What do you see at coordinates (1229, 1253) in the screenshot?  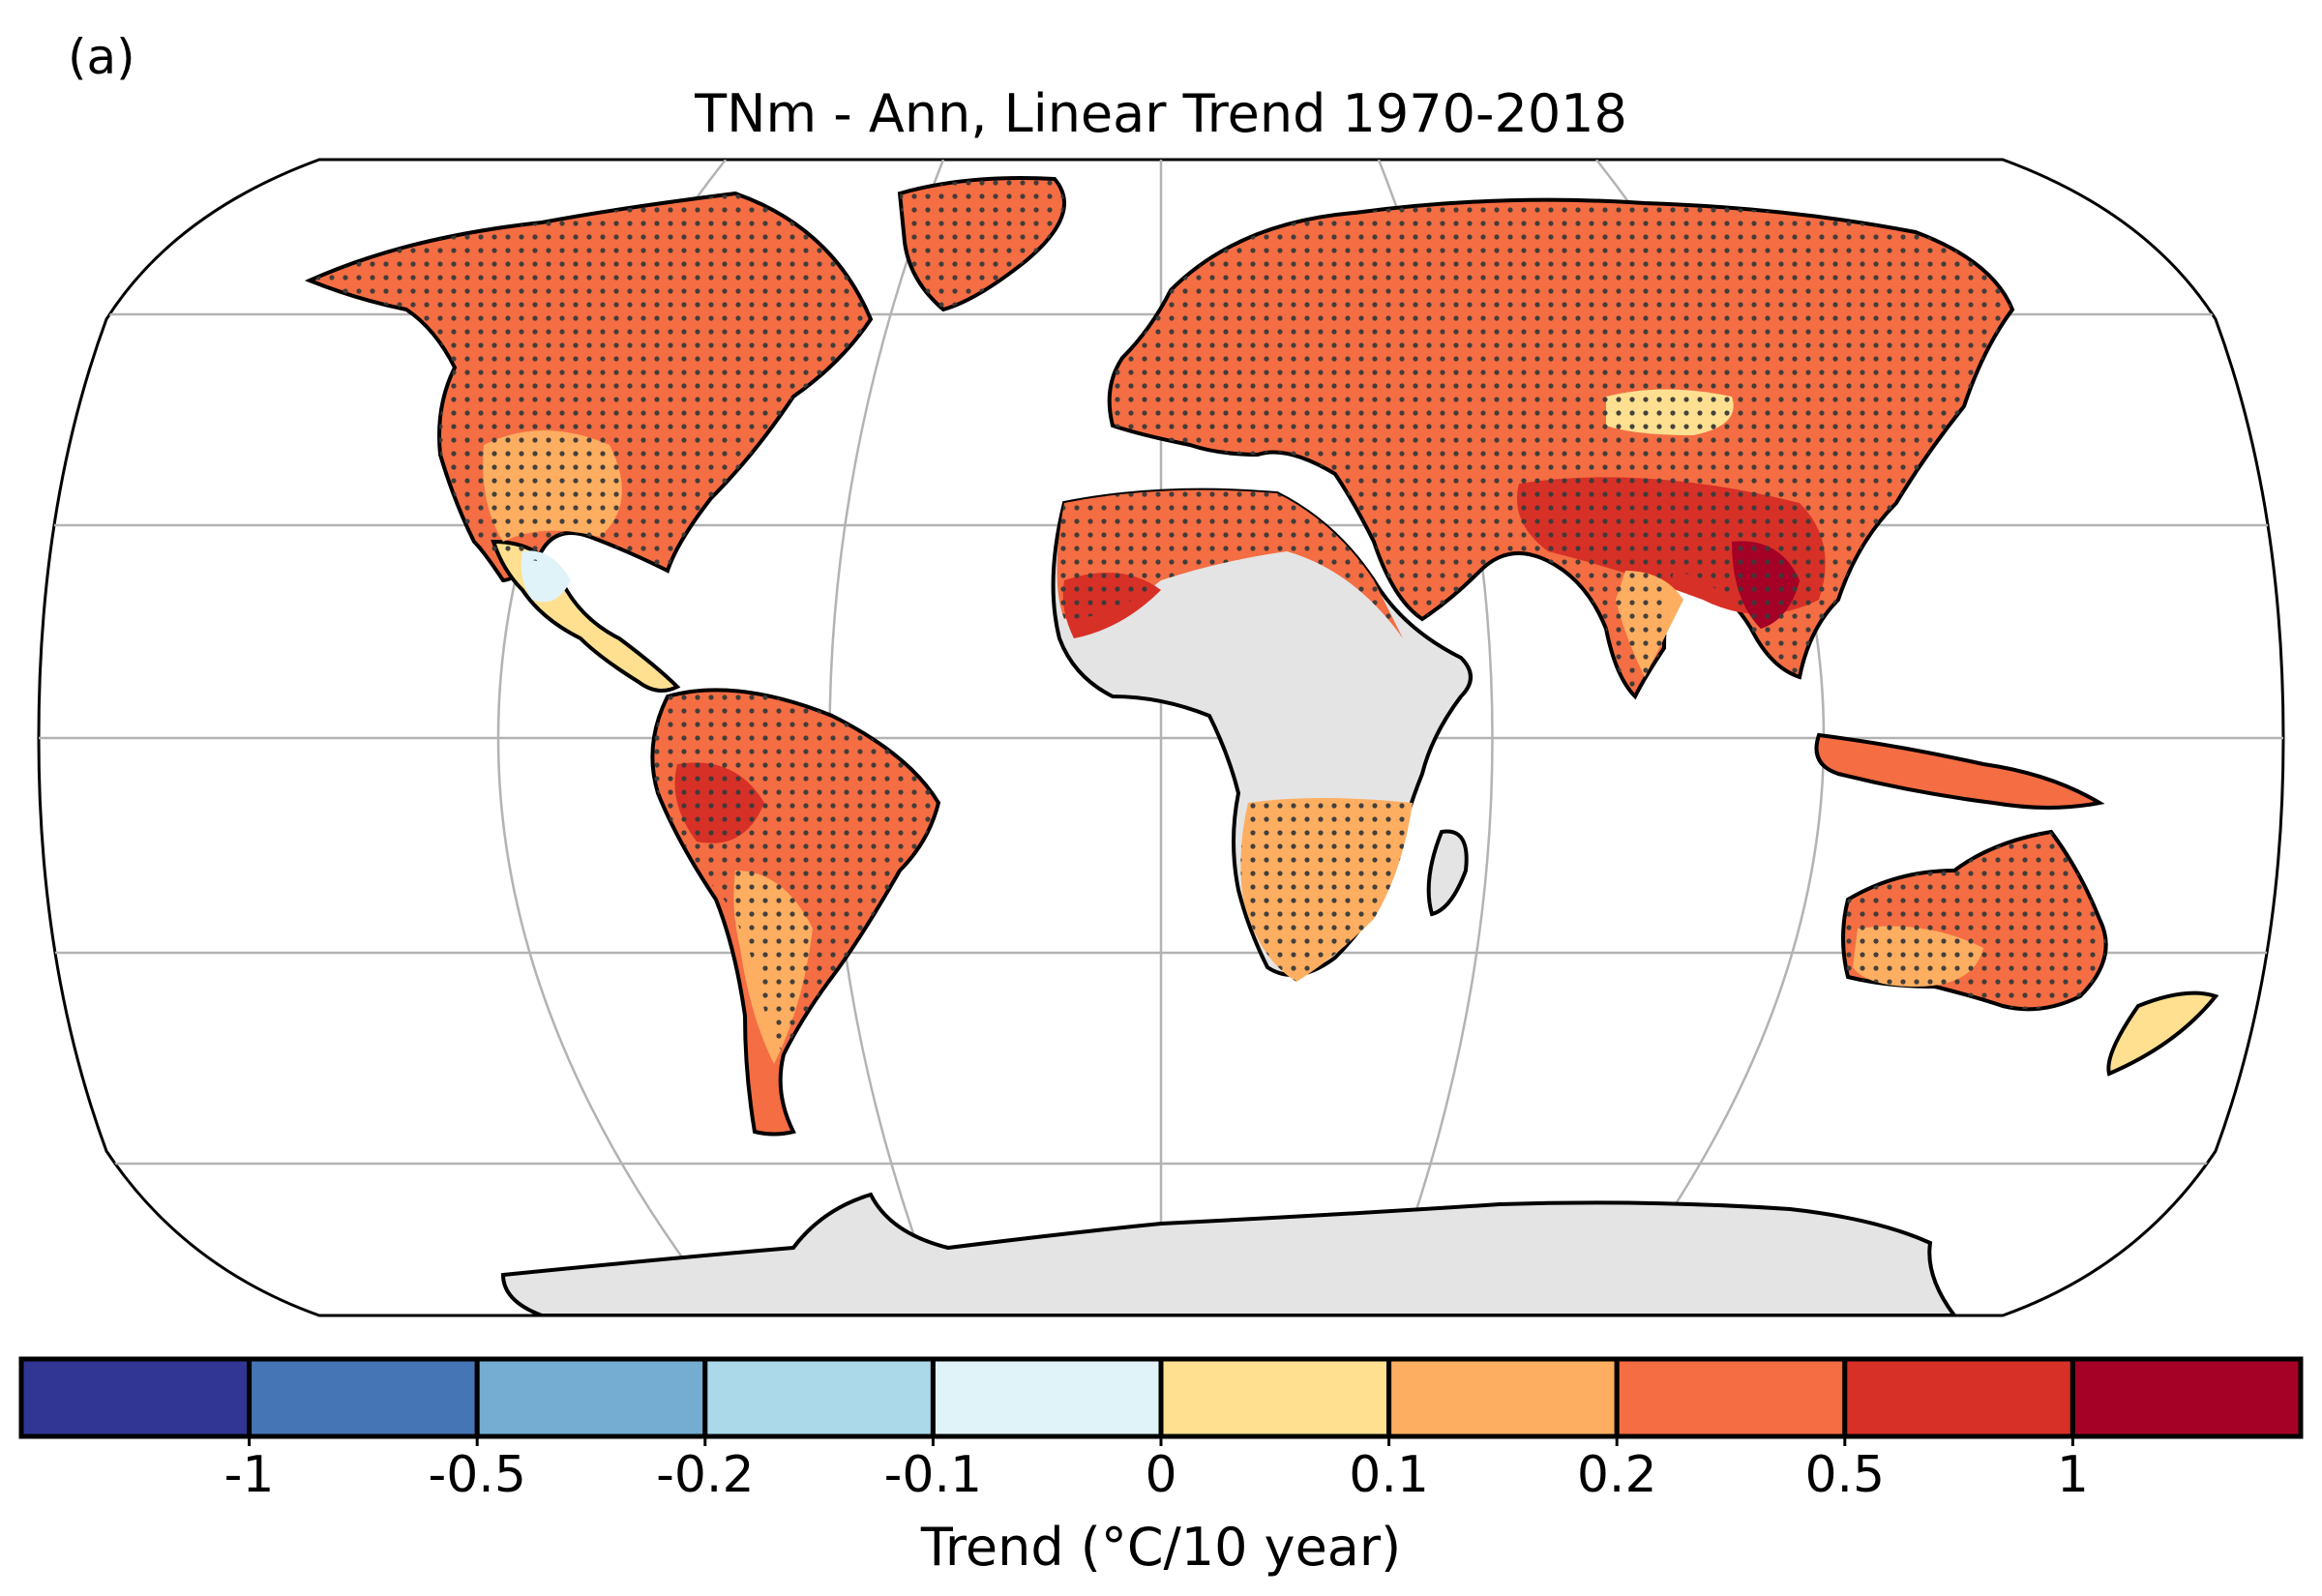 I see `antarctica` at bounding box center [1229, 1253].